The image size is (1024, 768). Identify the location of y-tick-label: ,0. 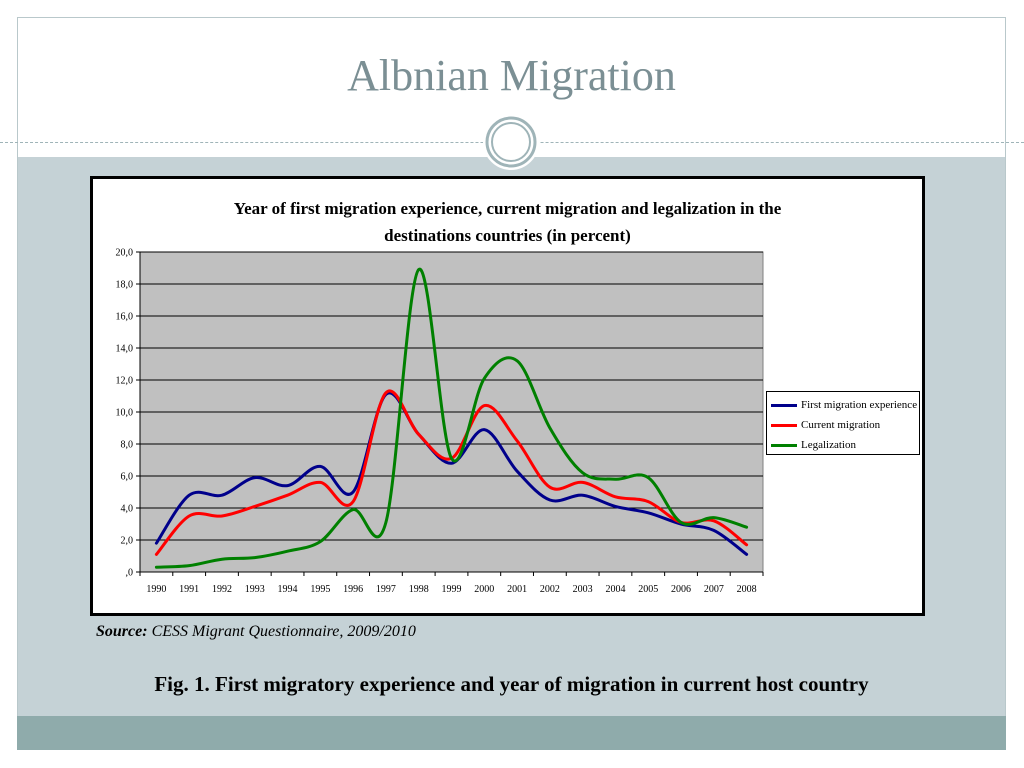
(130, 573).